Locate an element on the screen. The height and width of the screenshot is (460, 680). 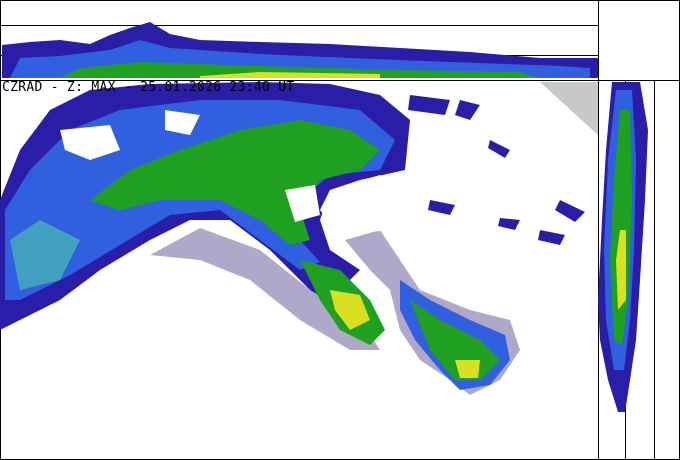
top-cross-section-profile is located at coordinates (300, 50).